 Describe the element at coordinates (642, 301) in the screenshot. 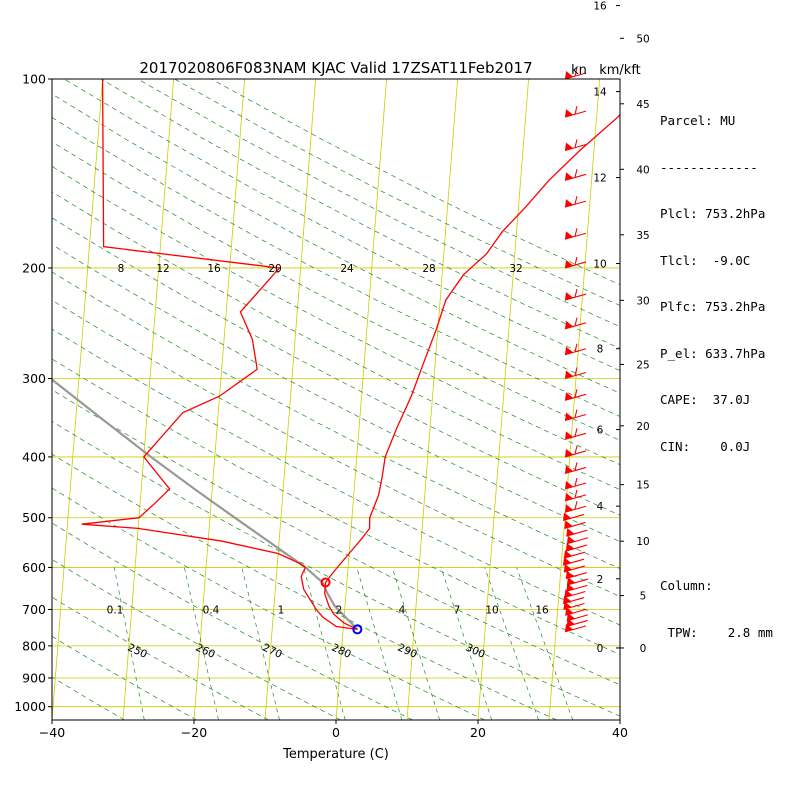

I see `kft-tick-label: 30` at that location.